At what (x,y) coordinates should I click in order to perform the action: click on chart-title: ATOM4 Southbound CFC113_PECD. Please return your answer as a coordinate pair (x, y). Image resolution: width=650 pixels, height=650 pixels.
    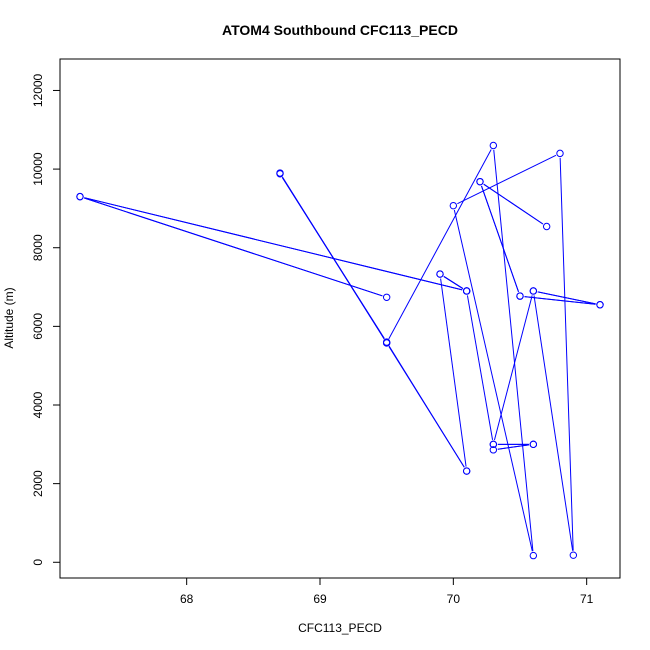
    Looking at the image, I should click on (340, 30).